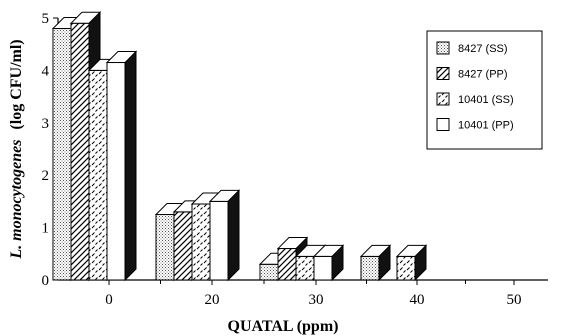  I want to click on x-tick-label: 20, so click(212, 300).